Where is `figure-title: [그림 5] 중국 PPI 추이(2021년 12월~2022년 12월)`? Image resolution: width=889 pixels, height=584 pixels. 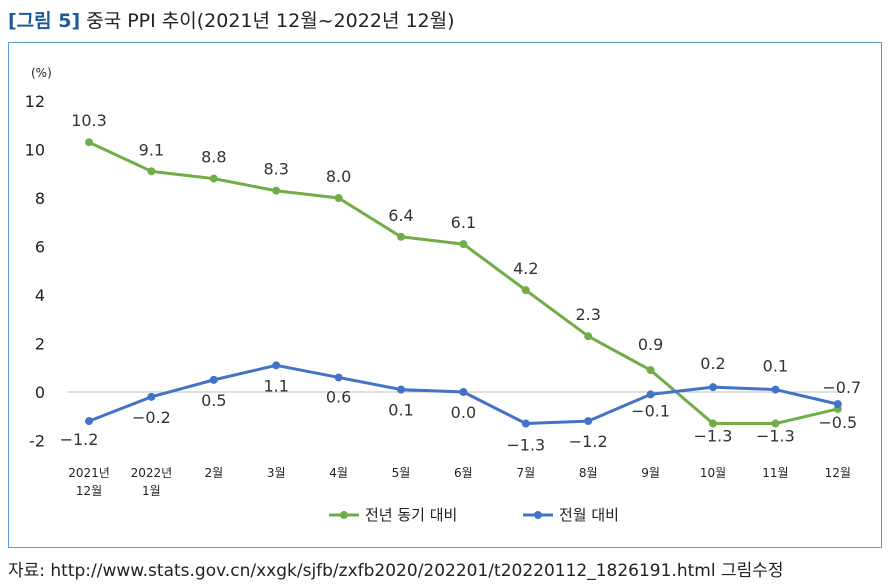
figure-title: [그림 5] 중국 PPI 추이(2021년 12월~2022년 12월) is located at coordinates (231, 19).